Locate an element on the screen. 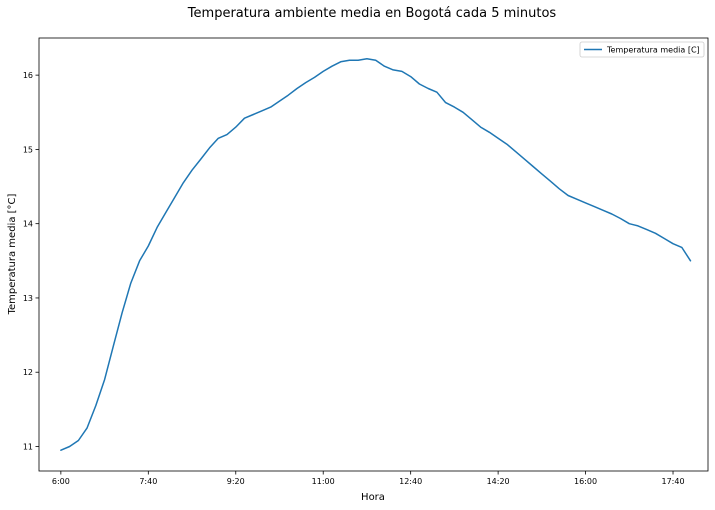 The image size is (715, 510). legend-box is located at coordinates (642, 49).